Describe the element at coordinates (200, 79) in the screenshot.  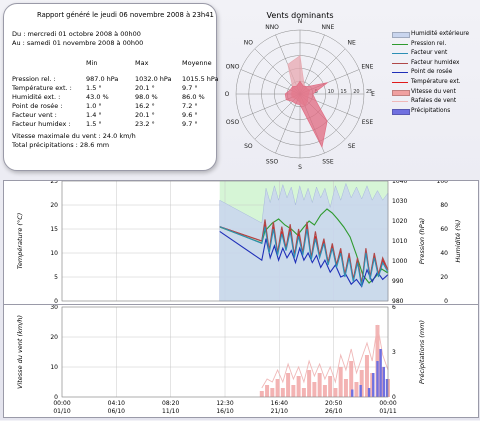
I see `report-cell-avg: 1015.5 hPa` at that location.